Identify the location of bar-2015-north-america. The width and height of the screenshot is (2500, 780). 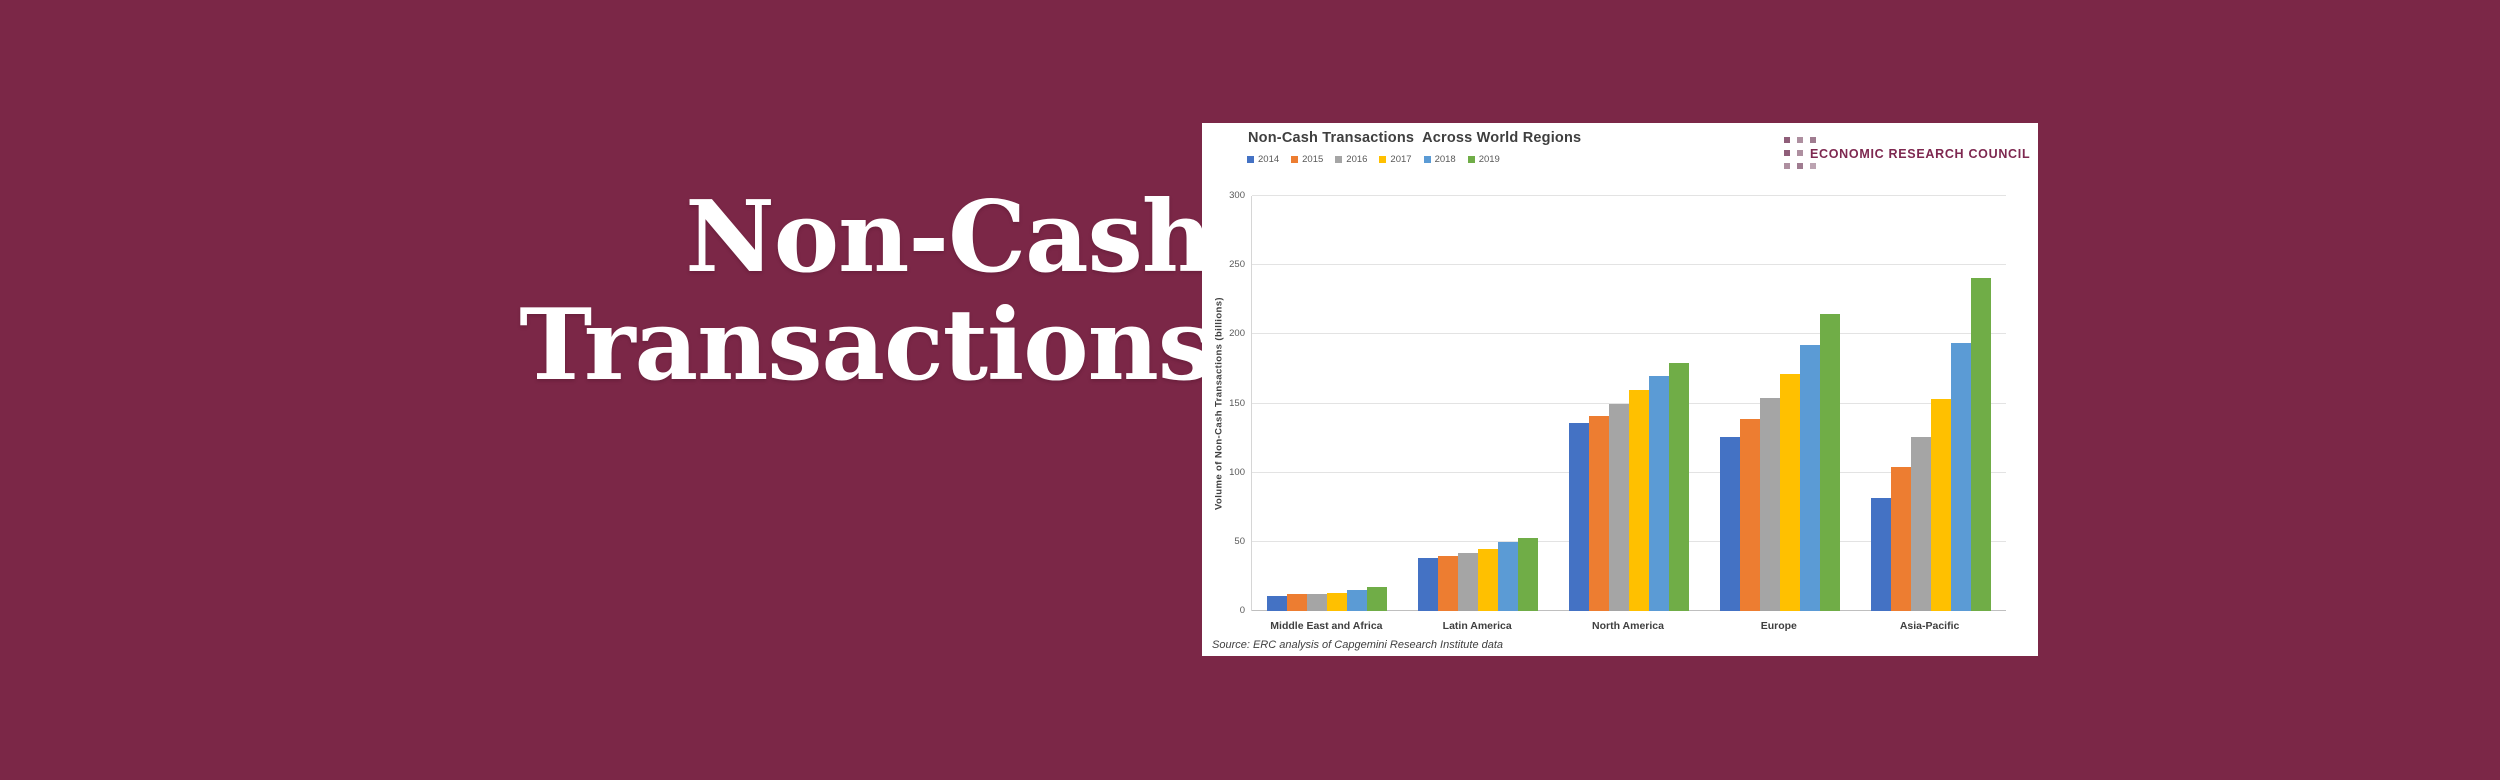
(1599, 513).